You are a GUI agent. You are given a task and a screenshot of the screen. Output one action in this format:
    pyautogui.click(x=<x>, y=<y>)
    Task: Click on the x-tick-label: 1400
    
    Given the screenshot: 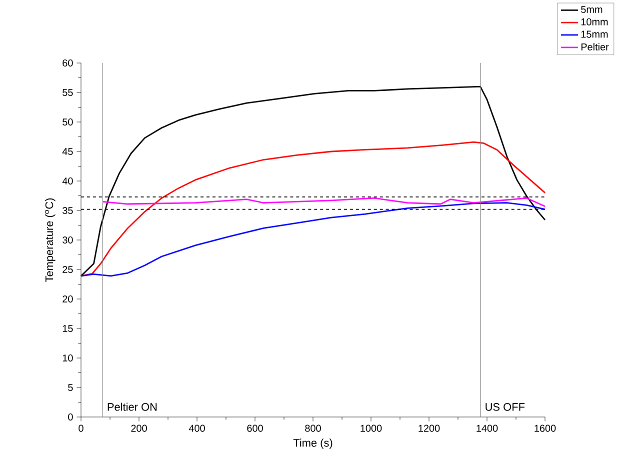 What is the action you would take?
    pyautogui.click(x=487, y=428)
    